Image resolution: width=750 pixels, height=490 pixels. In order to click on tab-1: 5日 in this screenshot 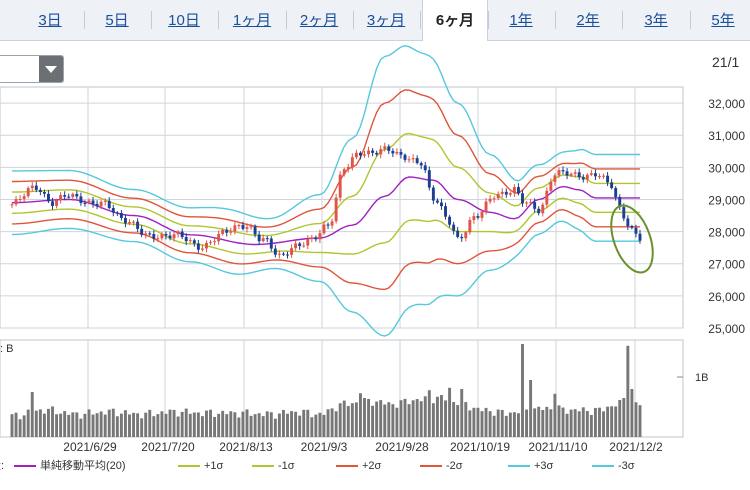, I will do `click(117, 20)`.